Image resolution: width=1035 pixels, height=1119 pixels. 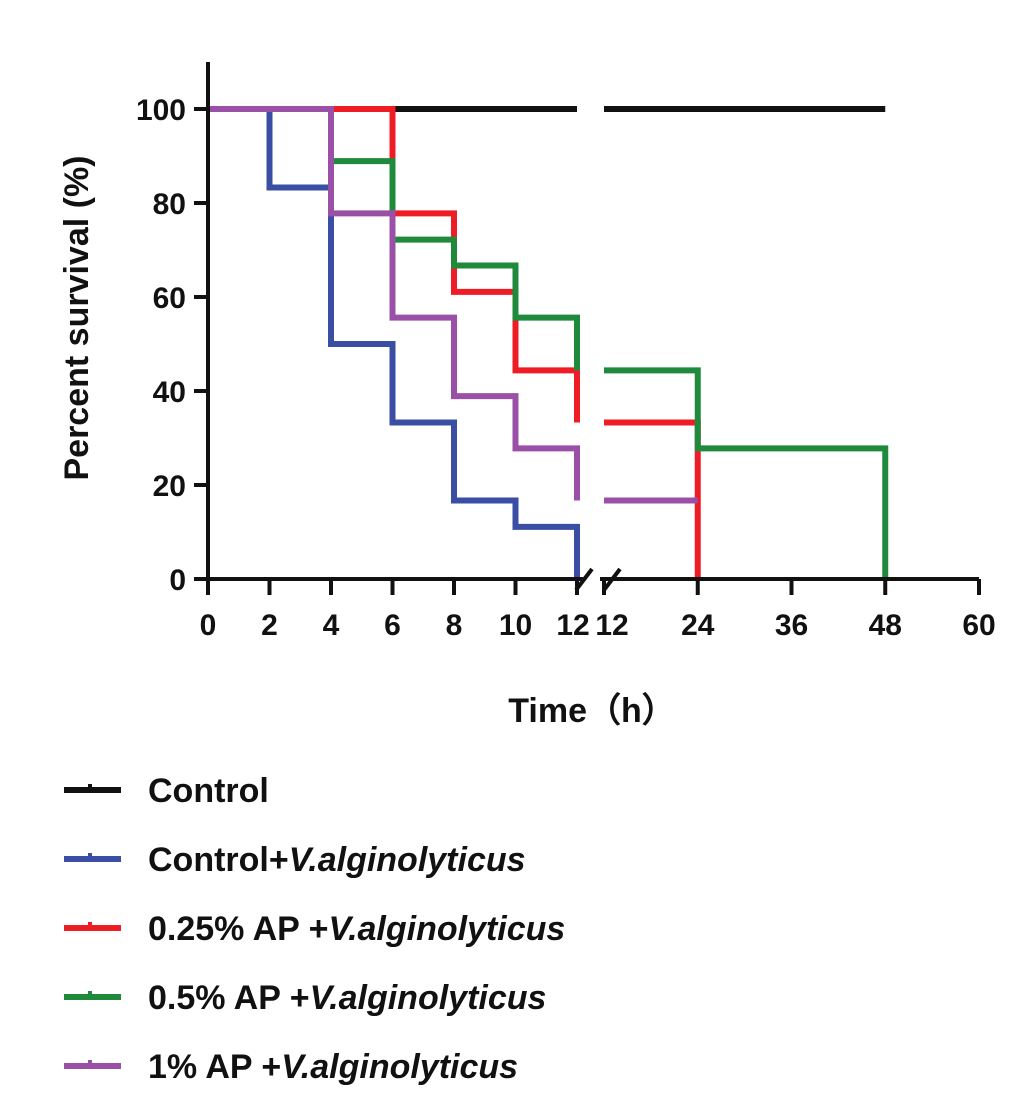 I want to click on x-tick-label: 8, so click(x=454, y=625).